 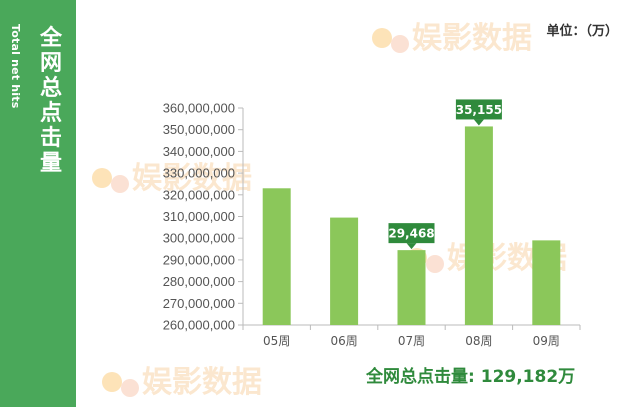 I want to click on side-title-char: 点, so click(x=50, y=113).